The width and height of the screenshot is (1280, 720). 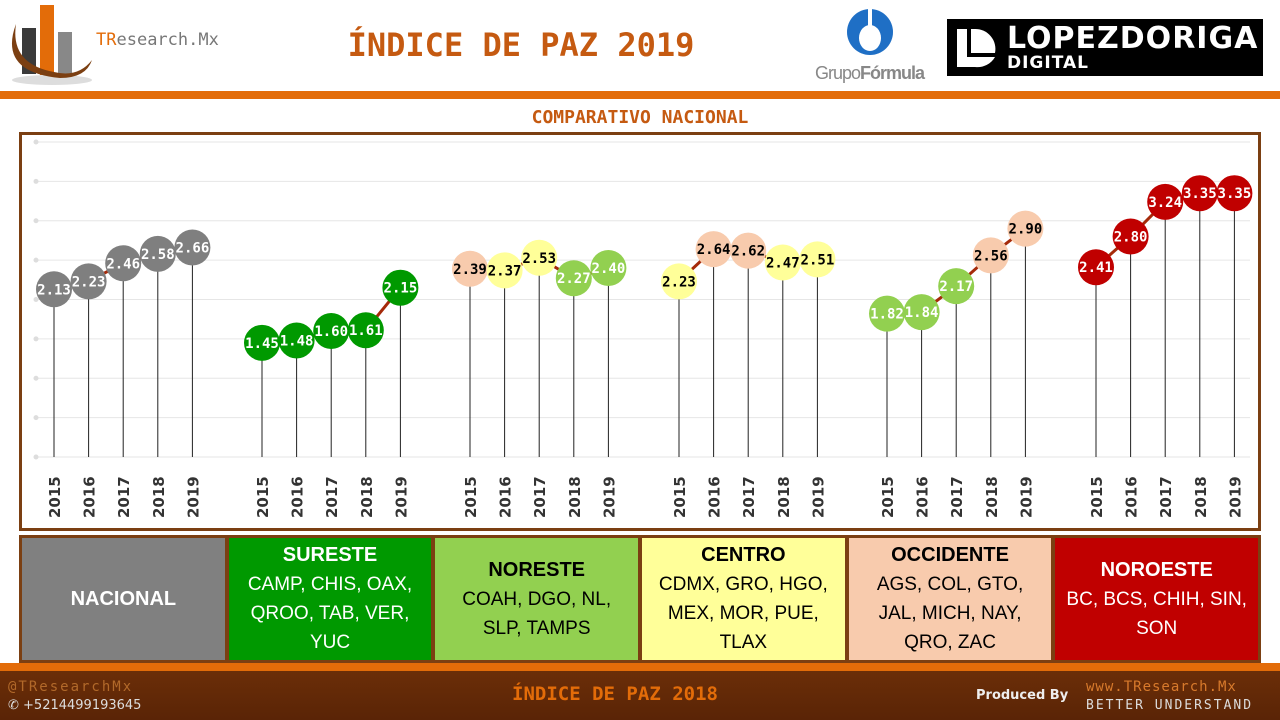 What do you see at coordinates (75, 705) in the screenshot?
I see `footer-phone: ✆ +5214499193645` at bounding box center [75, 705].